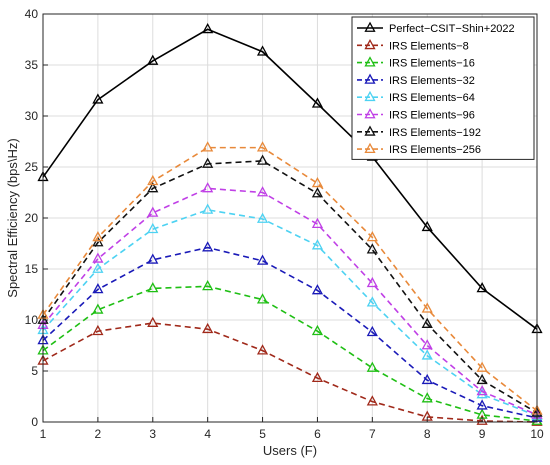 This screenshot has height=465, width=550. Describe the element at coordinates (32, 167) in the screenshot. I see `y-tick-label: 25` at that location.